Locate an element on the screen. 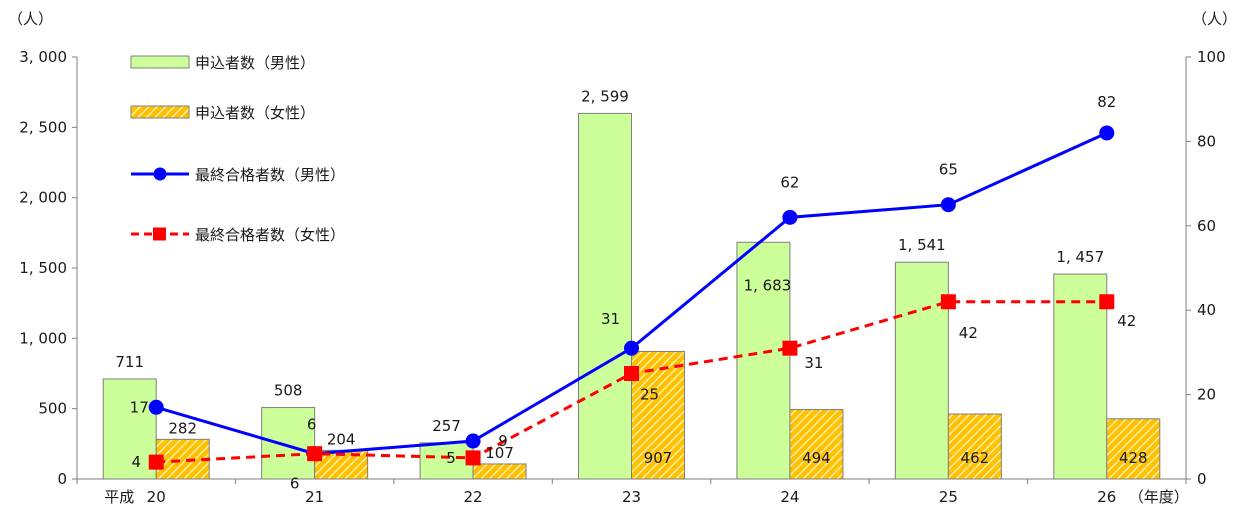 The width and height of the screenshot is (1244, 506). legend-marker-female-passers is located at coordinates (159, 234).